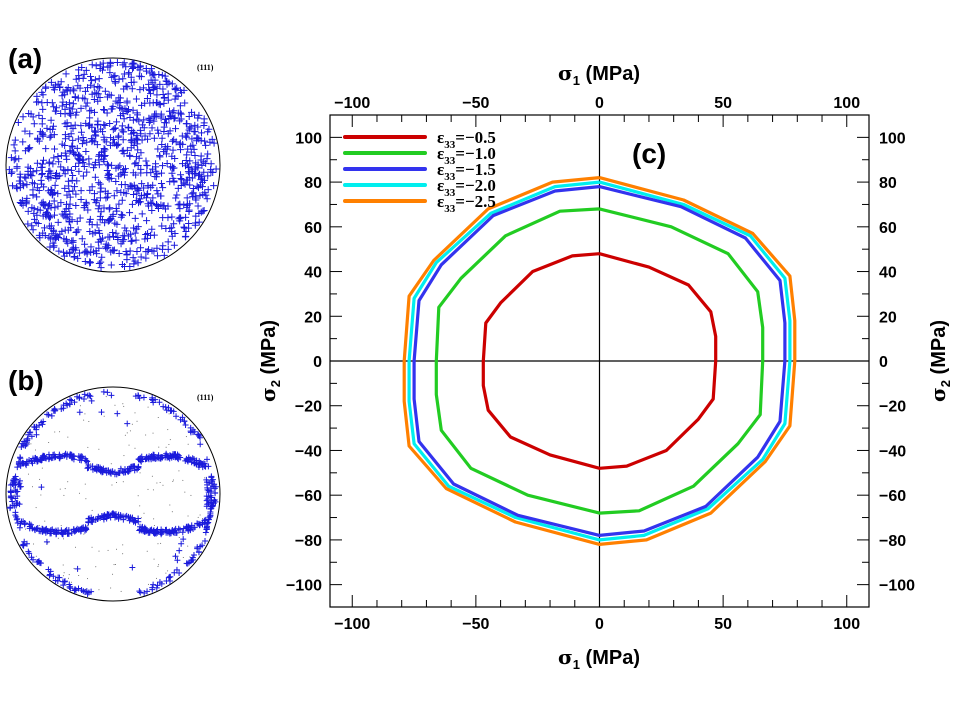 The width and height of the screenshot is (960, 720). What do you see at coordinates (723, 624) in the screenshot?
I see `x-tick-label-bottom: 50` at bounding box center [723, 624].